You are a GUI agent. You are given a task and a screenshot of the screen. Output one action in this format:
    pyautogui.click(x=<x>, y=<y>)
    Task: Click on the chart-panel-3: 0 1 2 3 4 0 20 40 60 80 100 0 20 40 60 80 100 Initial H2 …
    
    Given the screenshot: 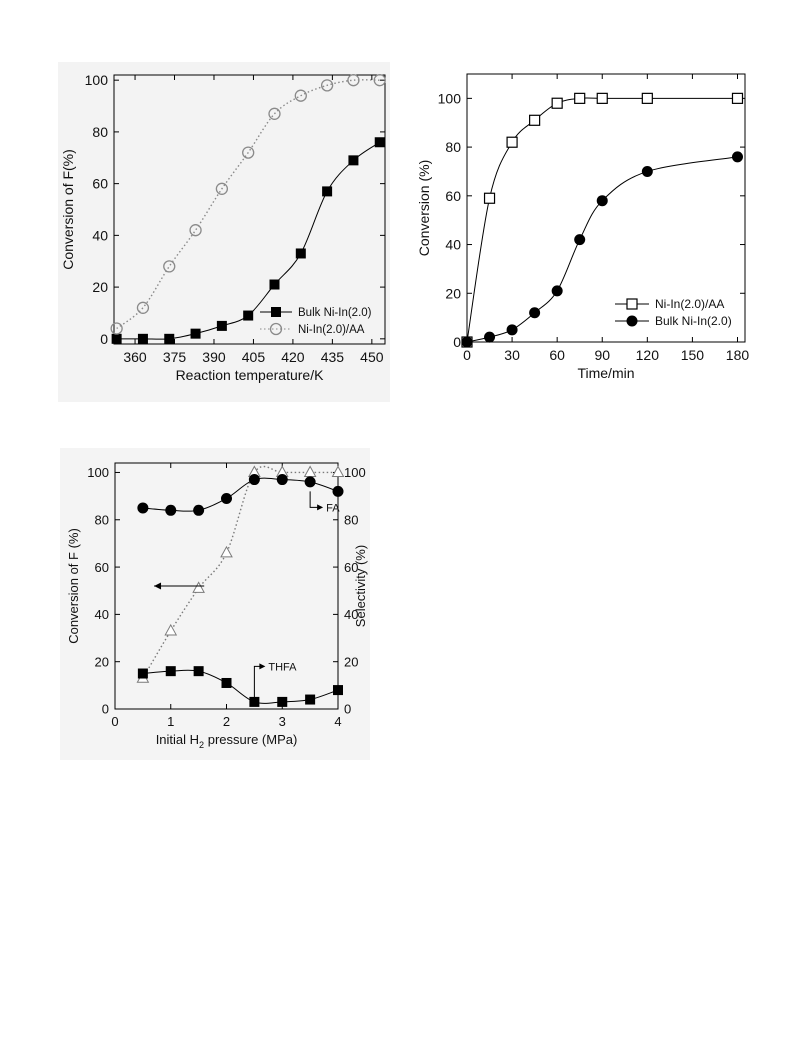 What is the action you would take?
    pyautogui.click(x=215, y=604)
    